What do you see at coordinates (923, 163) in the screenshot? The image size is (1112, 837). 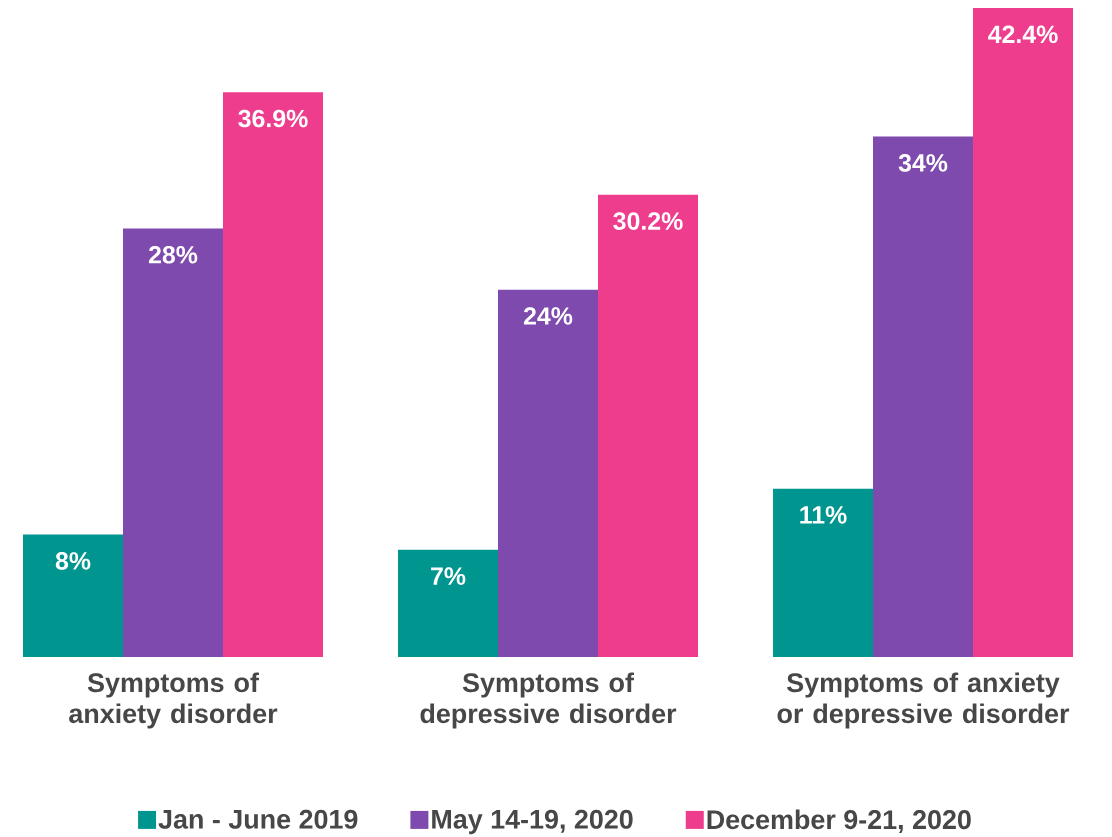 I see `data-label: 34%` at bounding box center [923, 163].